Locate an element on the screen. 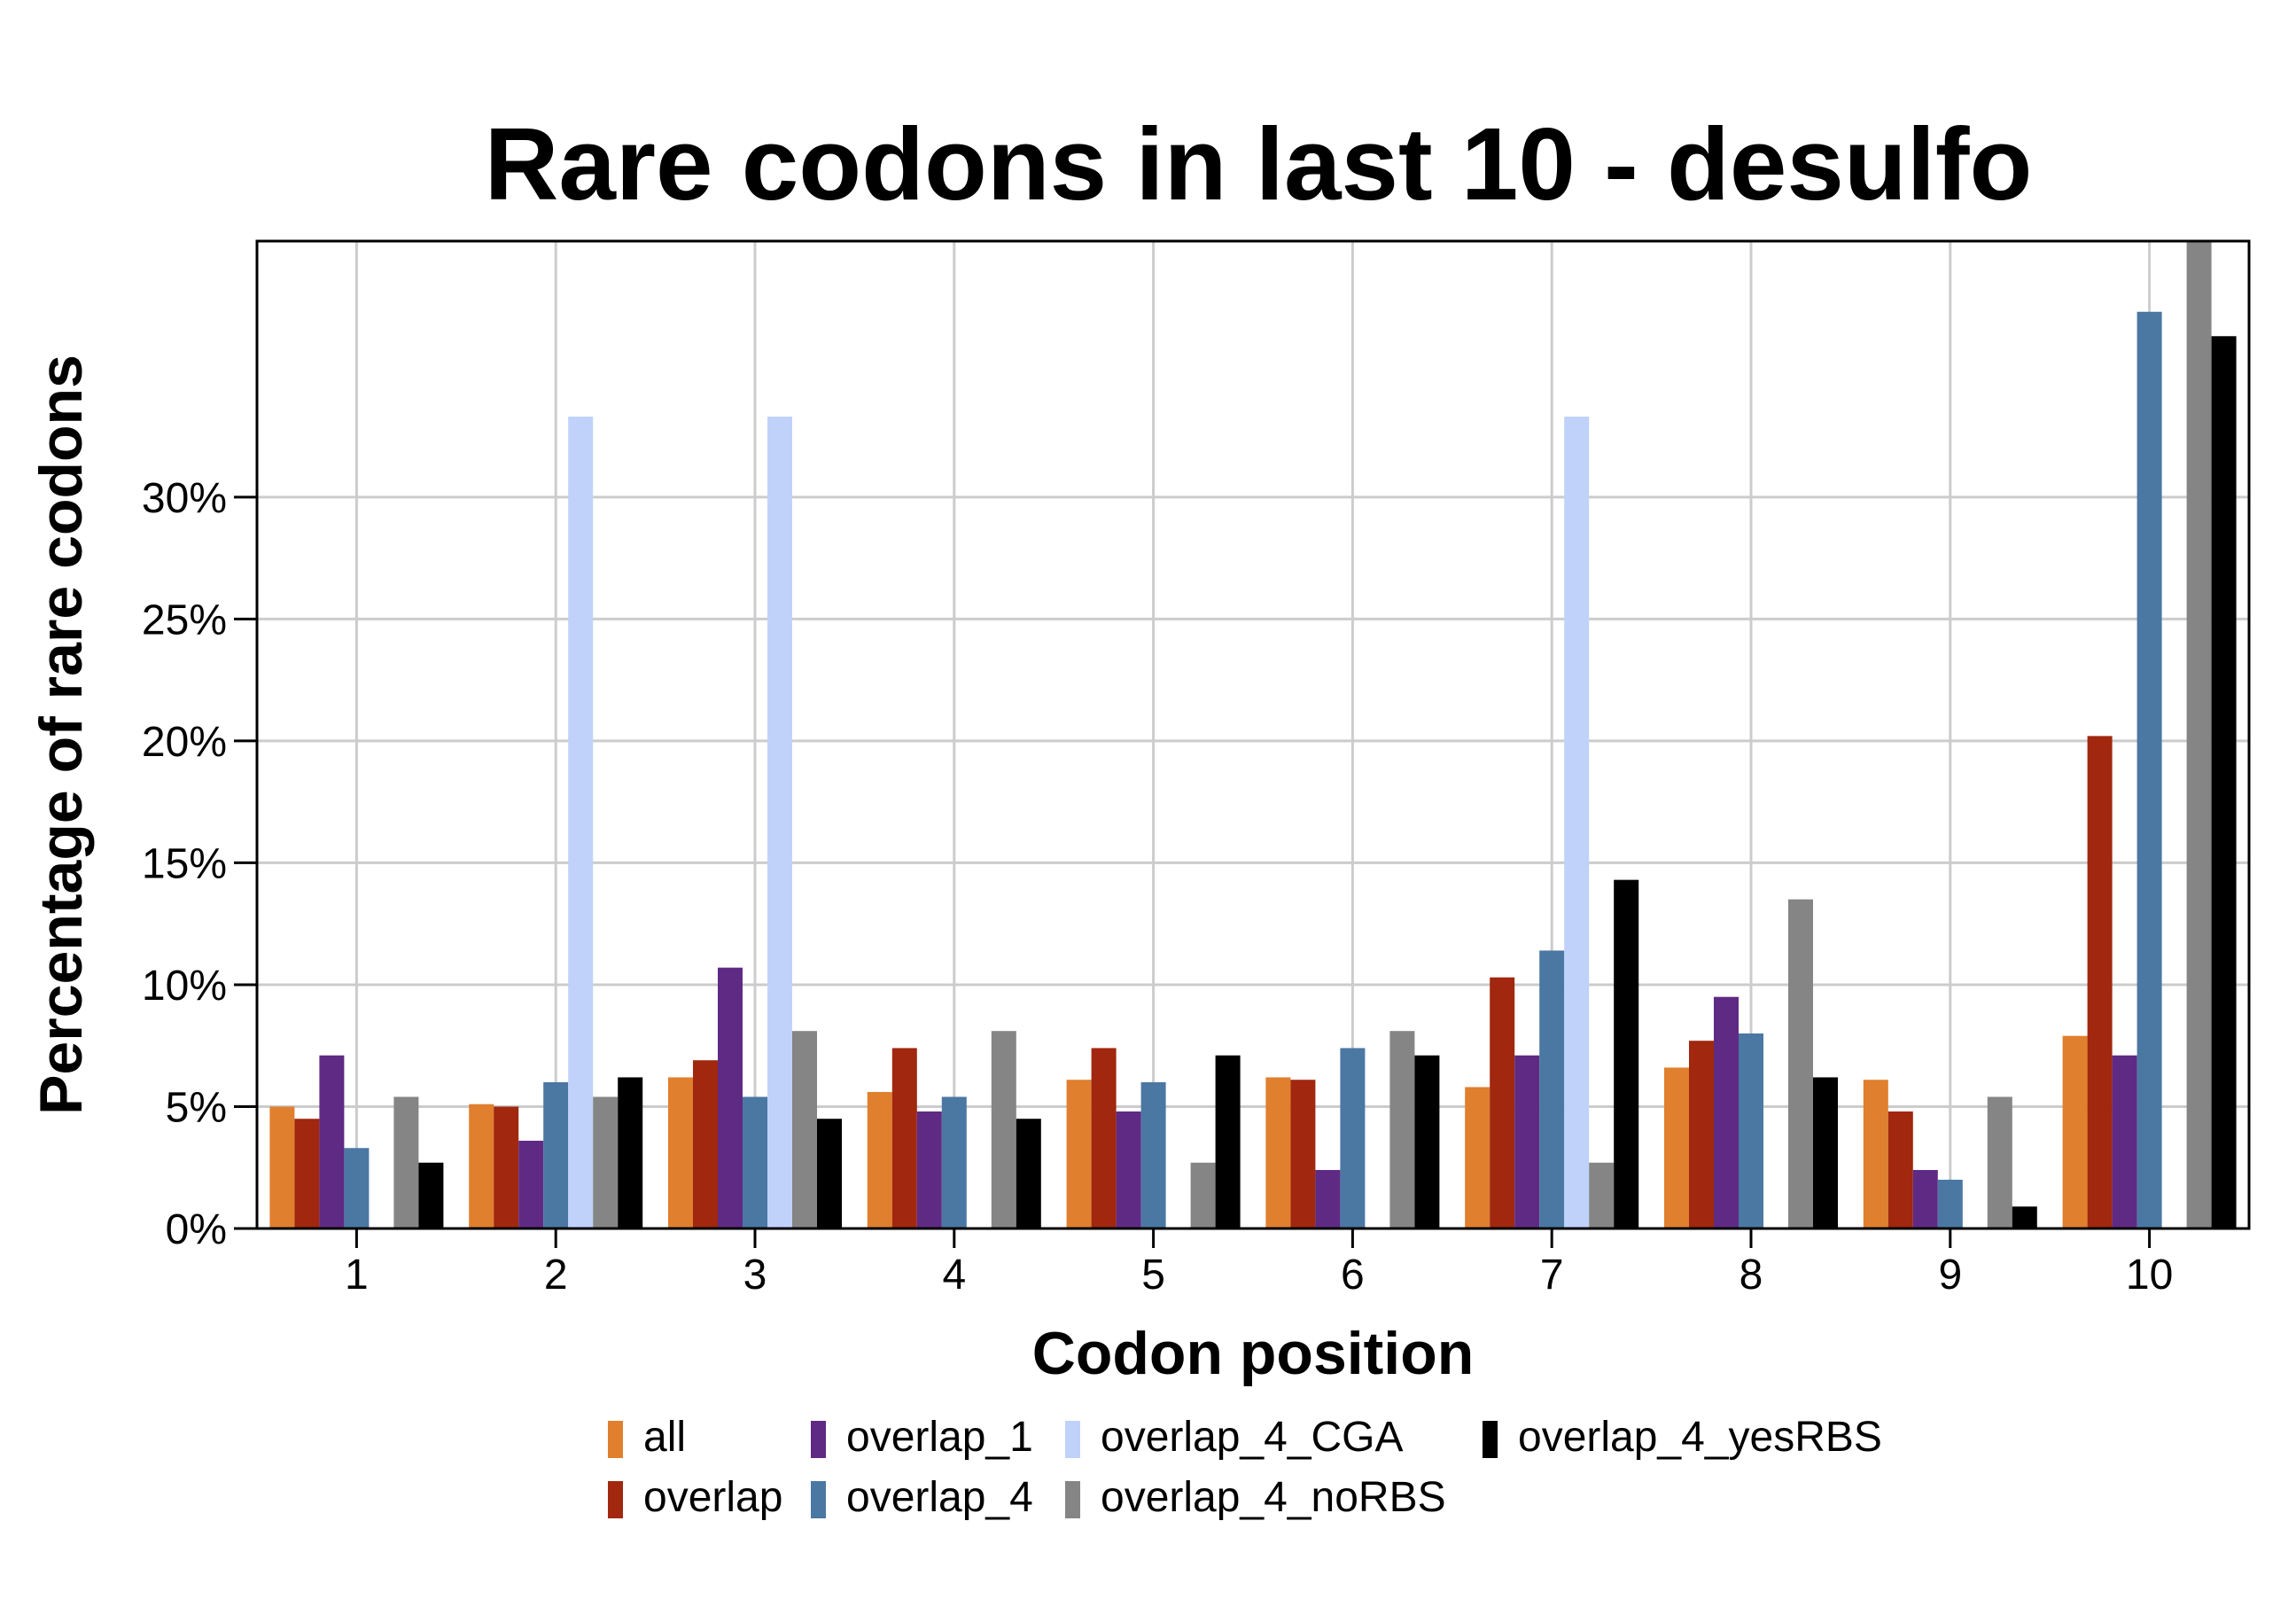 Image resolution: width=2296 pixels, height=1599 pixels. x-tick-label: 1 is located at coordinates (357, 1275).